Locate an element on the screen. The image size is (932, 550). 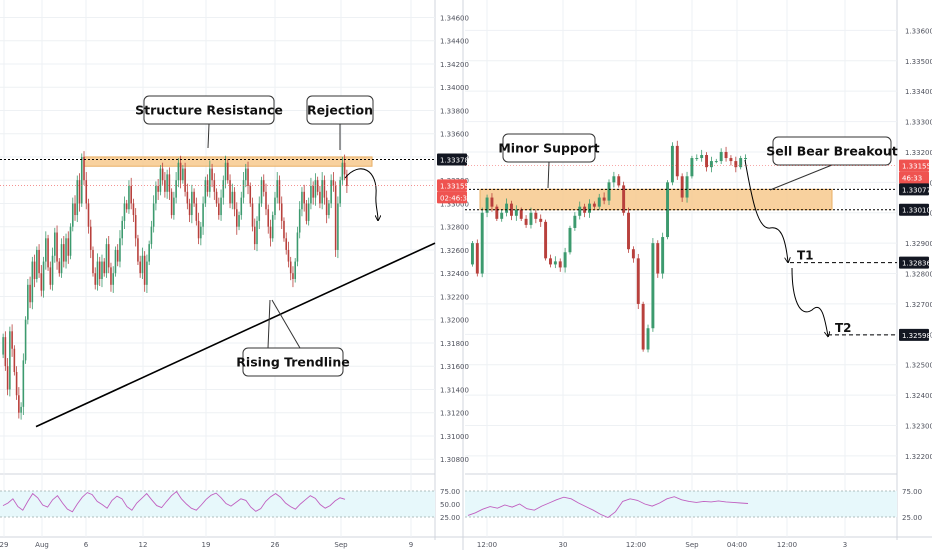
right-rsi-tick: 75.00 is located at coordinates (912, 492).